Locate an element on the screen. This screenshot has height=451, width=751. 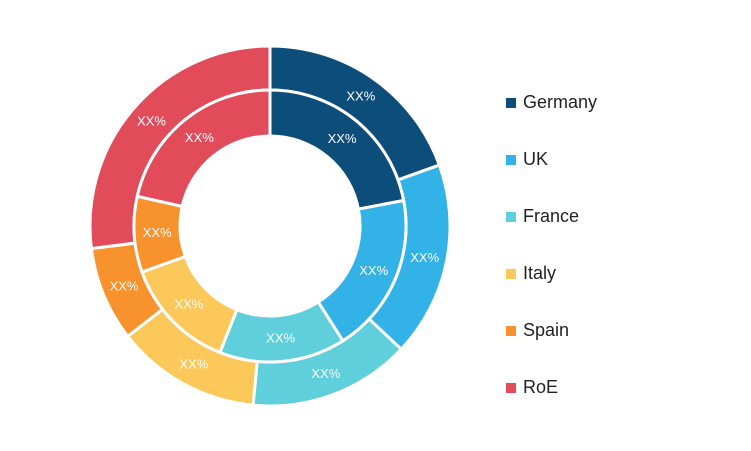
legend-swatch-germany is located at coordinates (511, 102).